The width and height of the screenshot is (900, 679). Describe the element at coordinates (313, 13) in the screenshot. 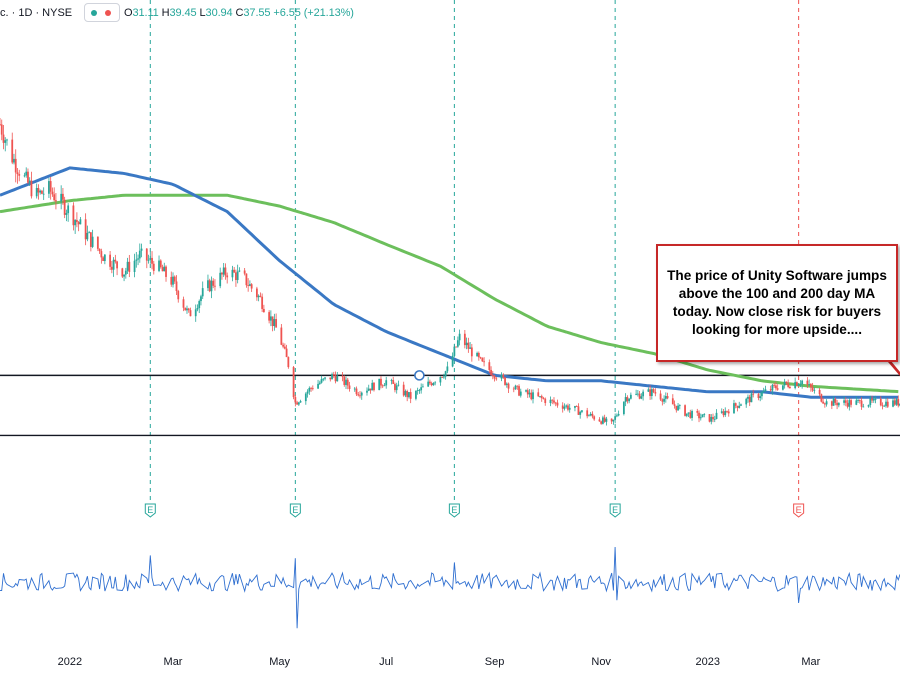

I see `change-value: +6.55 (+21.13%)` at that location.